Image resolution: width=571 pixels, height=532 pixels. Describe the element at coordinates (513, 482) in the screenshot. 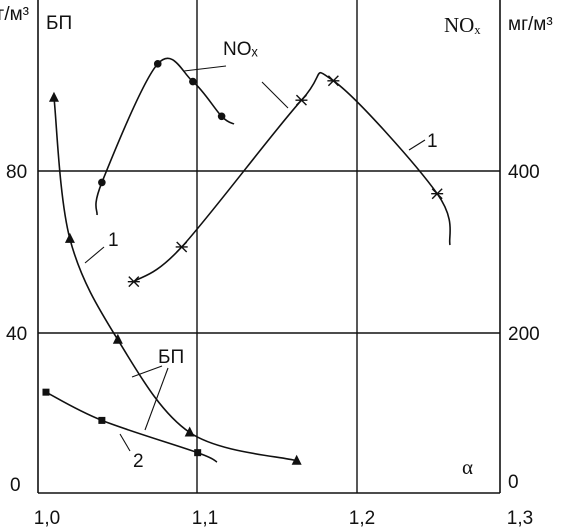

I see `y-right-tick-label-0: 0` at that location.